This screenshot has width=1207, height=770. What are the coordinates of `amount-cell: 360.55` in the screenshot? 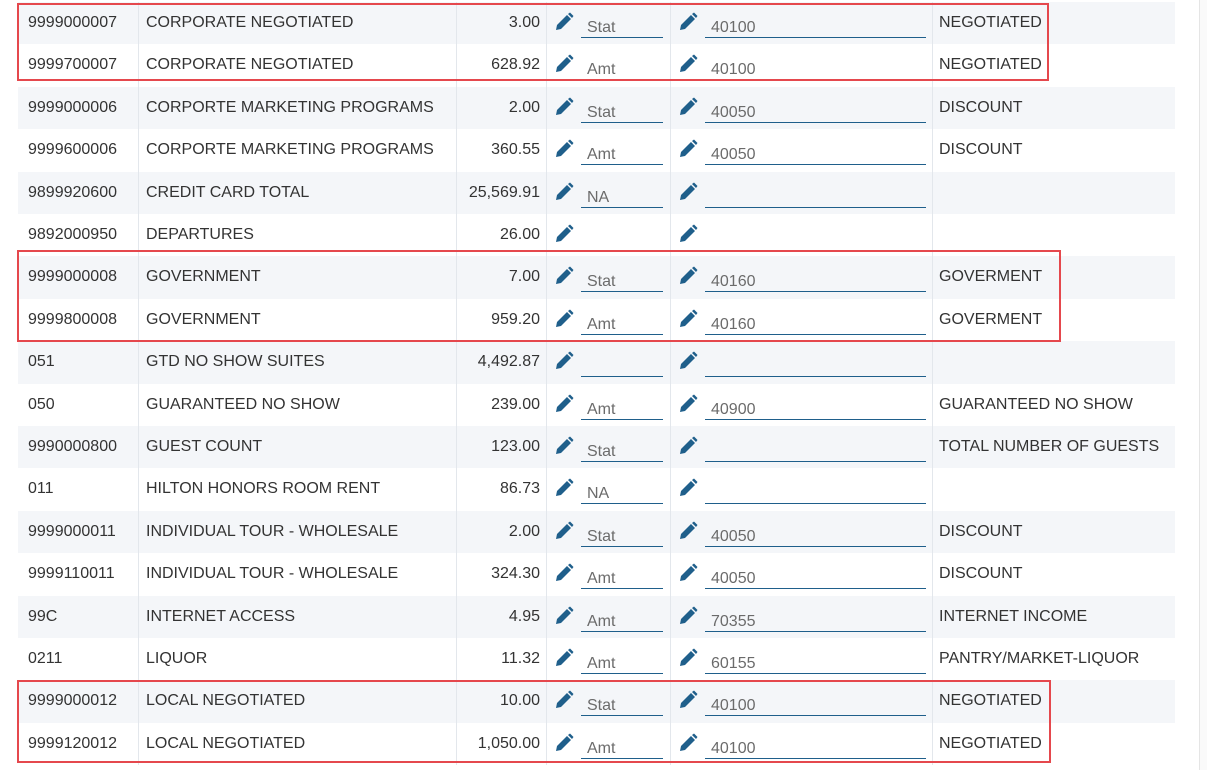 It's located at (515, 150).